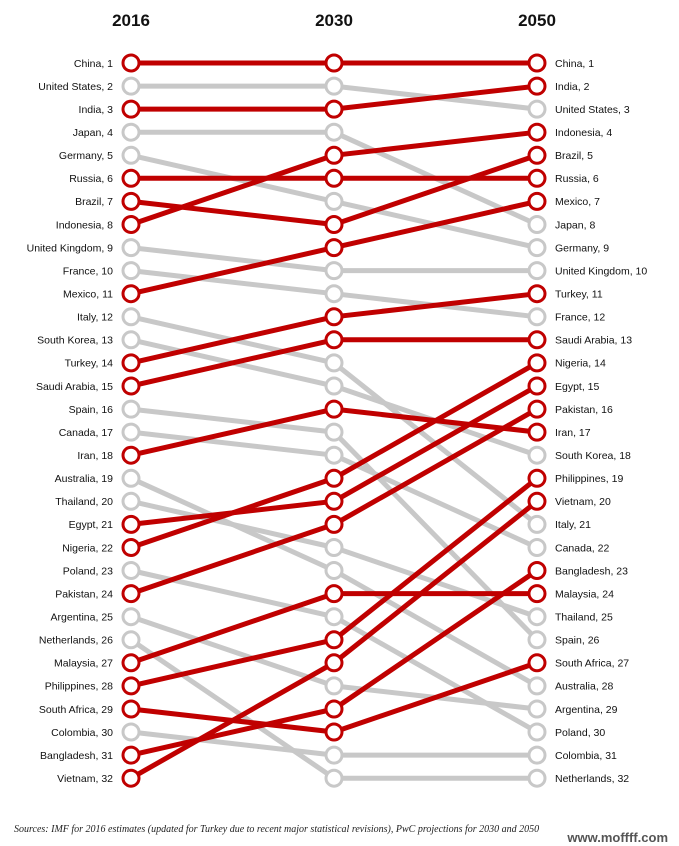 The image size is (679, 846). Describe the element at coordinates (96, 110) in the screenshot. I see `label-2016-3: India, 3` at that location.